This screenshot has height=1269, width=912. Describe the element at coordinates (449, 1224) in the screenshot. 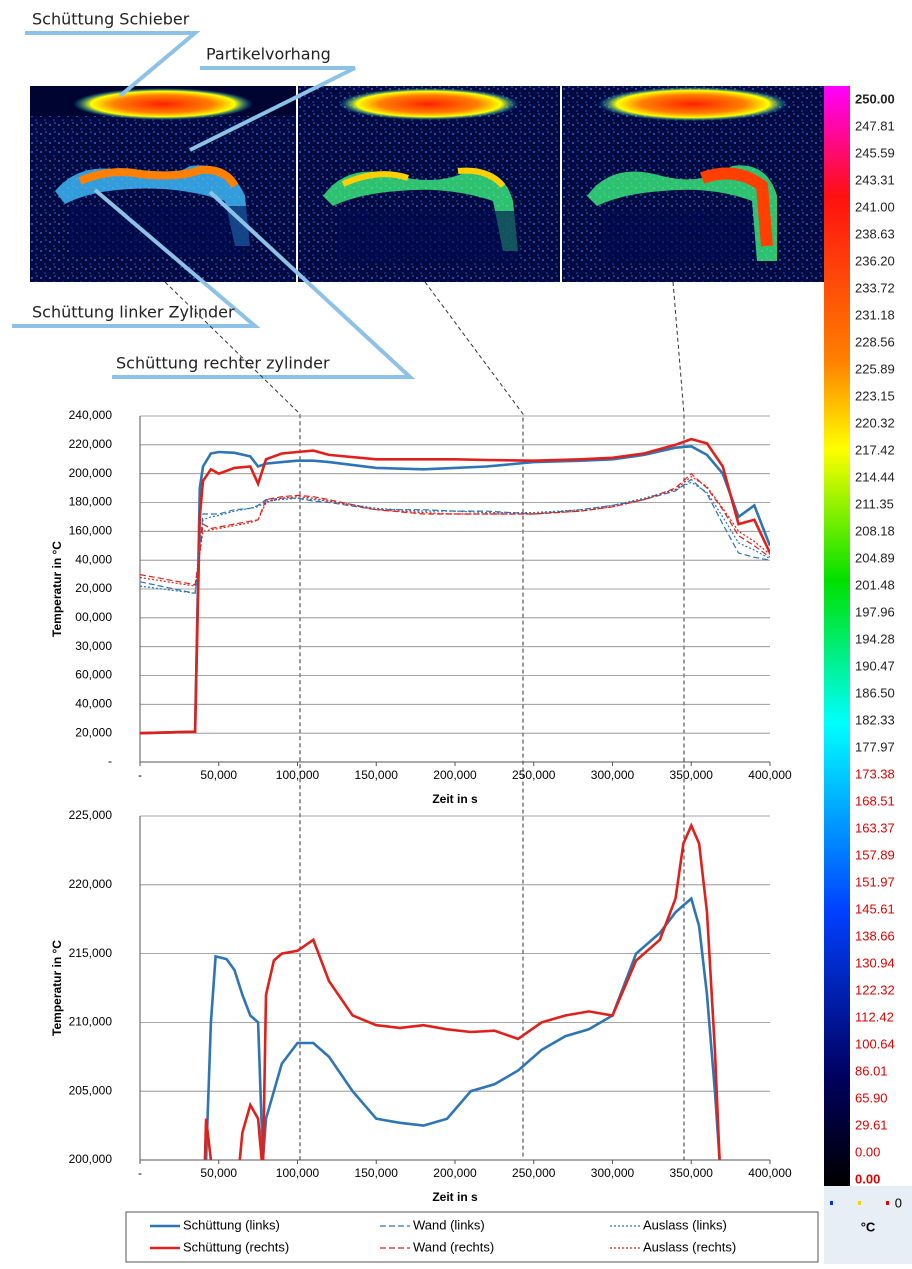

I see `legend-label: Wand (links)` at that location.